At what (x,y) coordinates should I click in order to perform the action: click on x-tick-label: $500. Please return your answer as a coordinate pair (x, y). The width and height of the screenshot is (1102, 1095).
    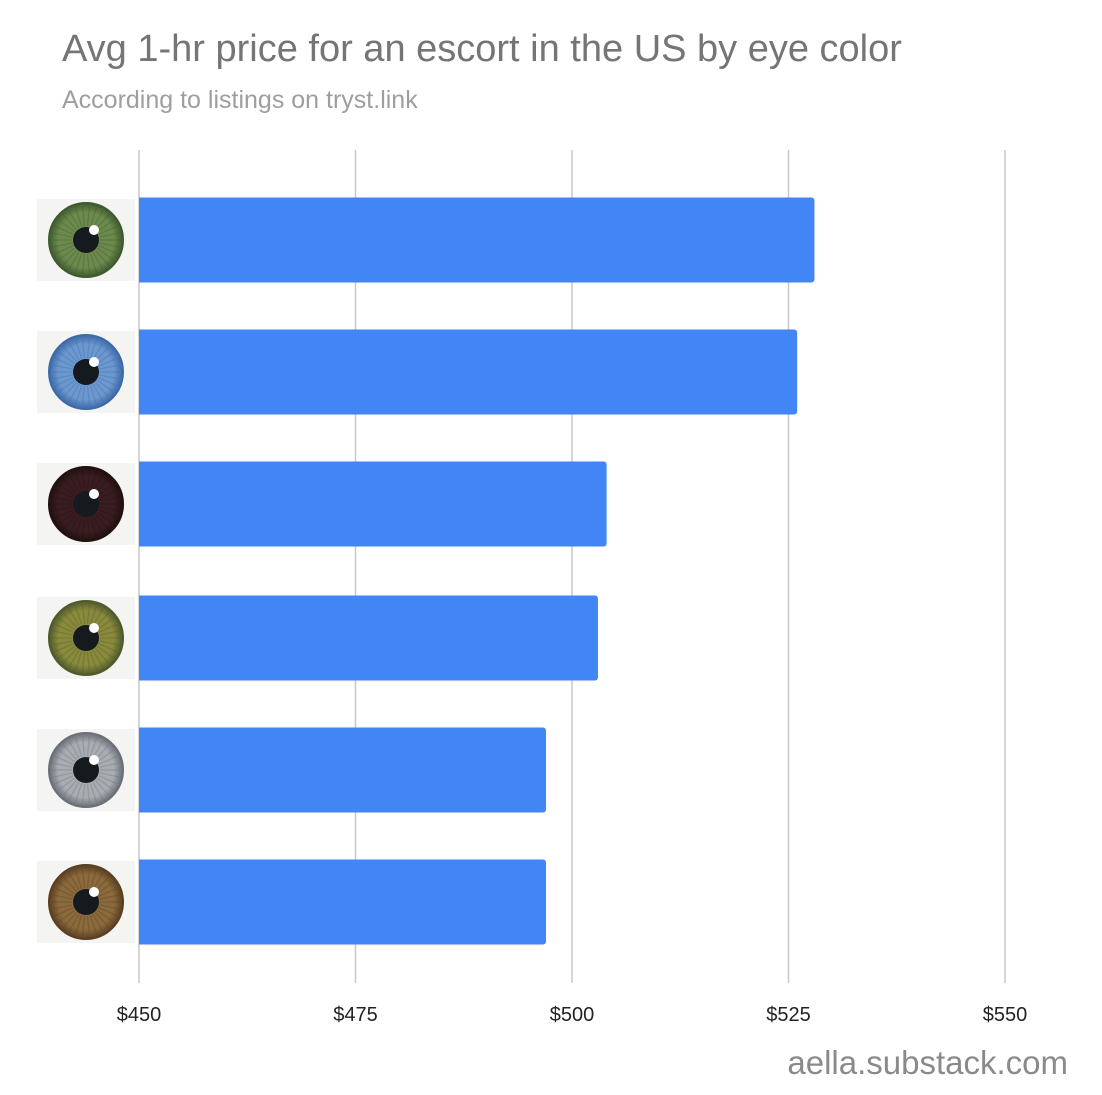
    Looking at the image, I should click on (572, 1015).